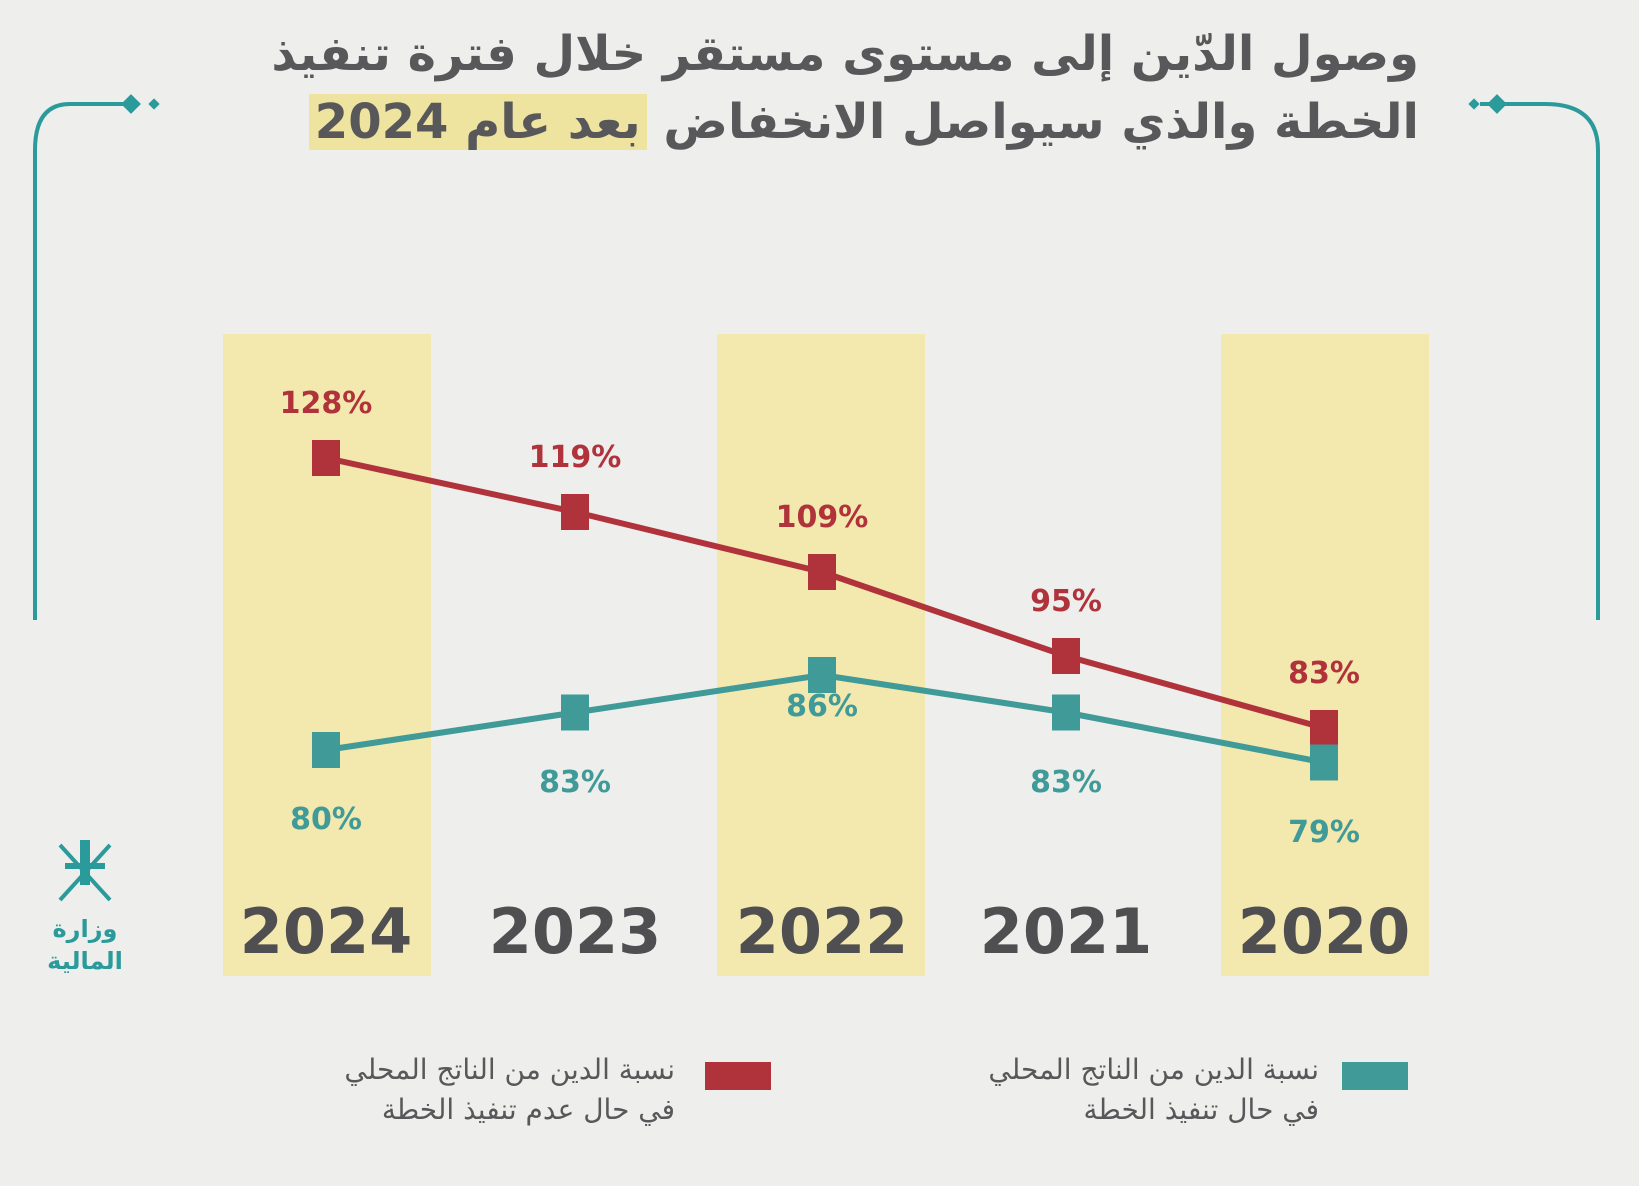  What do you see at coordinates (821, 655) in the screenshot?
I see `band-2022` at bounding box center [821, 655].